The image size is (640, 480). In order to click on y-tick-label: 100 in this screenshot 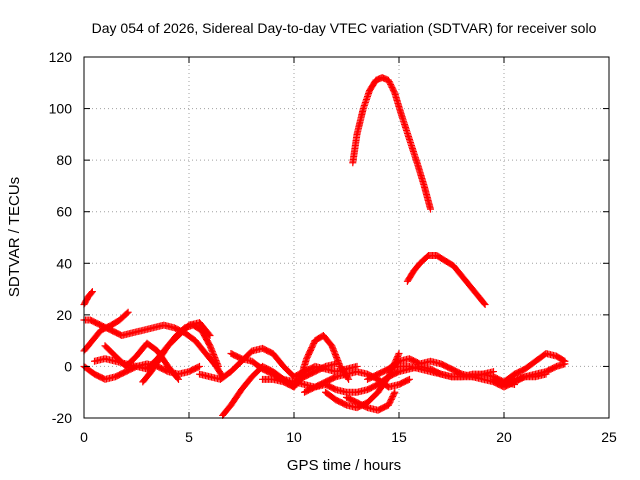, I will do `click(61, 109)`.